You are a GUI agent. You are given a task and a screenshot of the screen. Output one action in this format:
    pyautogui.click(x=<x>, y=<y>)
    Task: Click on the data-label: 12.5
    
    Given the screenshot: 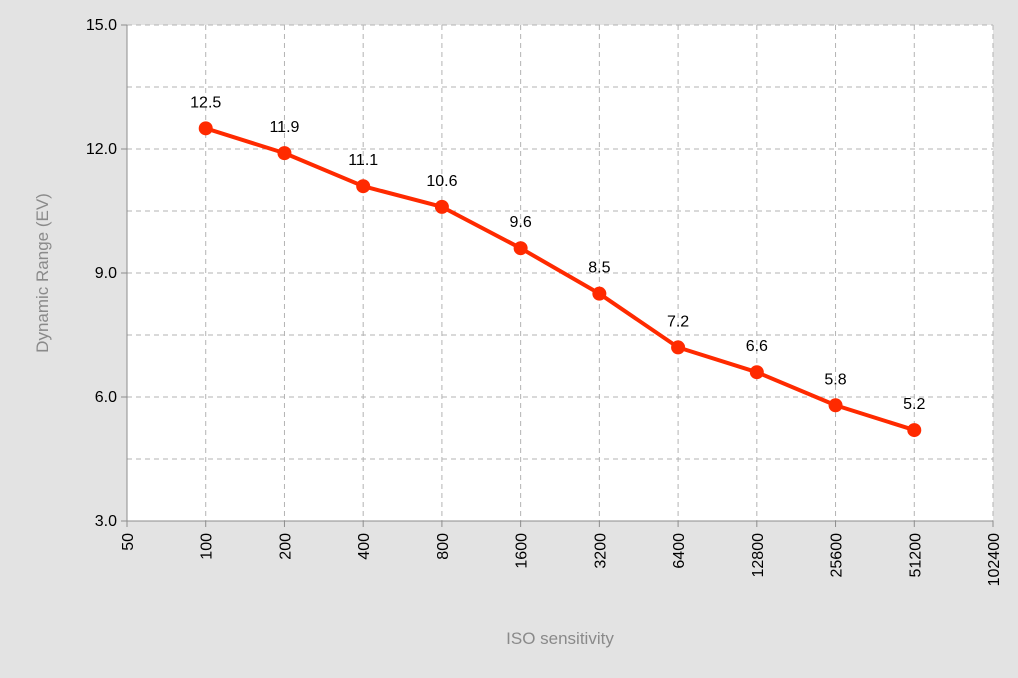 What is the action you would take?
    pyautogui.click(x=205, y=102)
    